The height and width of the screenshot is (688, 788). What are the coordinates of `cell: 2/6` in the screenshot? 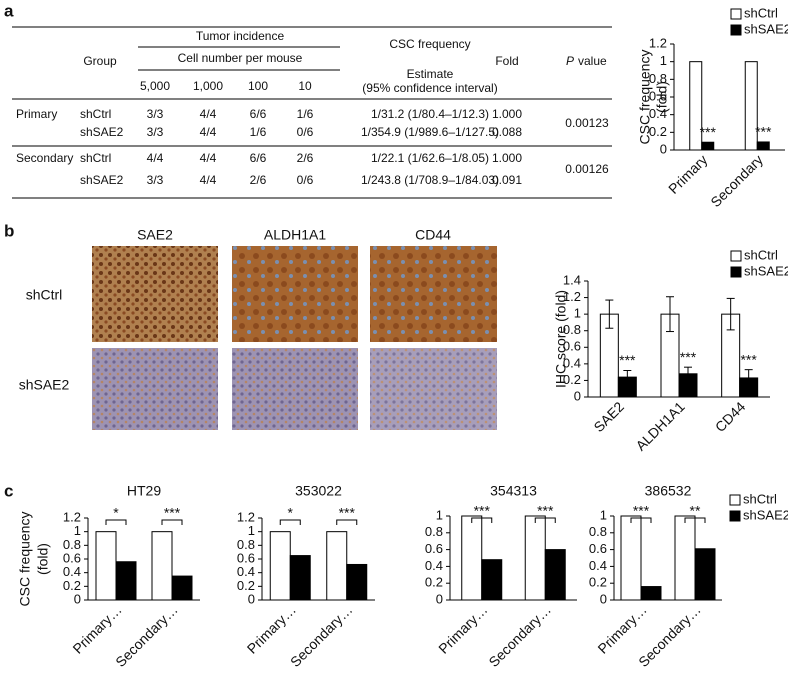 It's located at (305, 158).